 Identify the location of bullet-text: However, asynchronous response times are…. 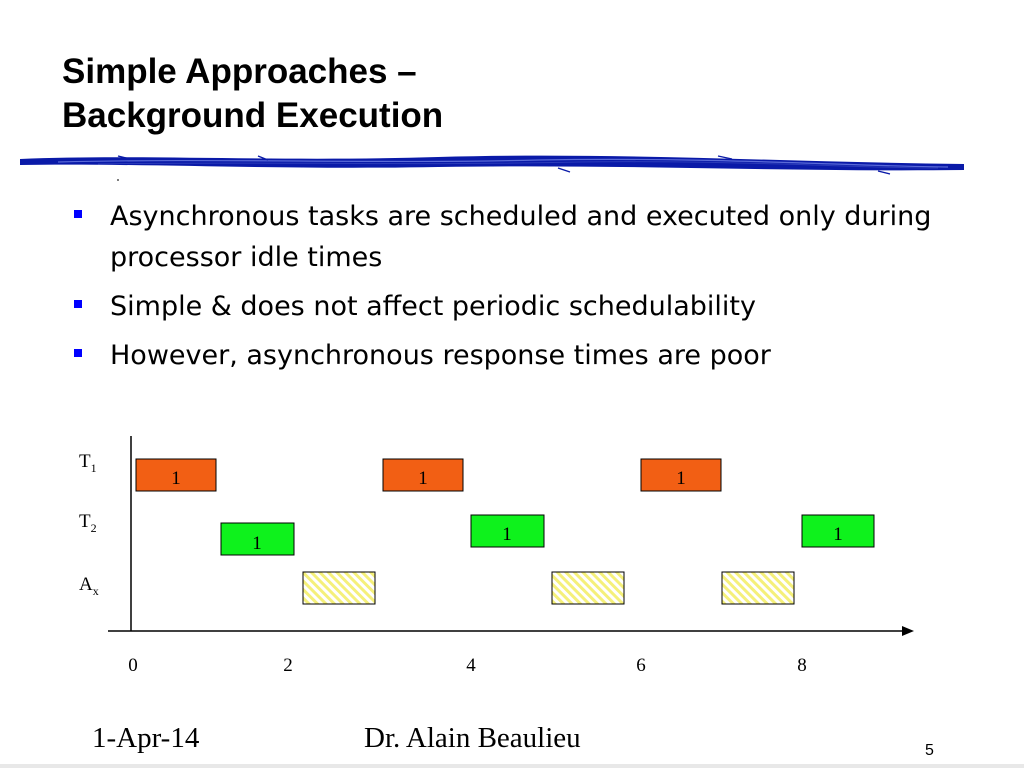
(440, 355).